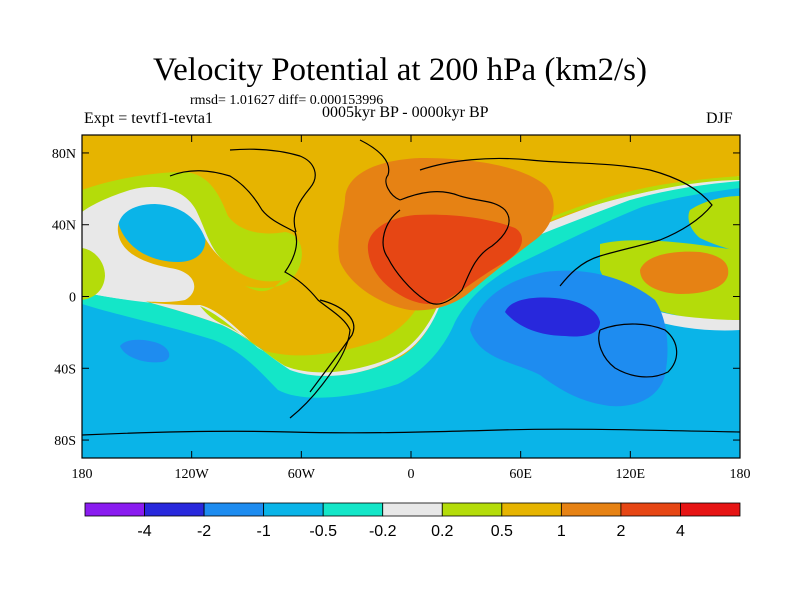 The width and height of the screenshot is (800, 600). What do you see at coordinates (411, 432) in the screenshot?
I see `antarctica-coast` at bounding box center [411, 432].